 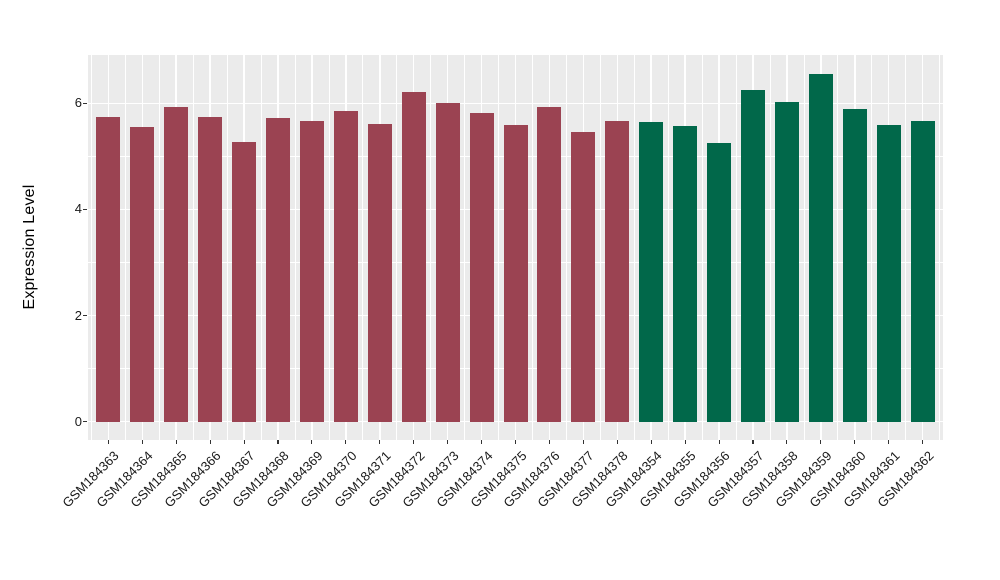 I want to click on bar-GSM184356, so click(x=719, y=282).